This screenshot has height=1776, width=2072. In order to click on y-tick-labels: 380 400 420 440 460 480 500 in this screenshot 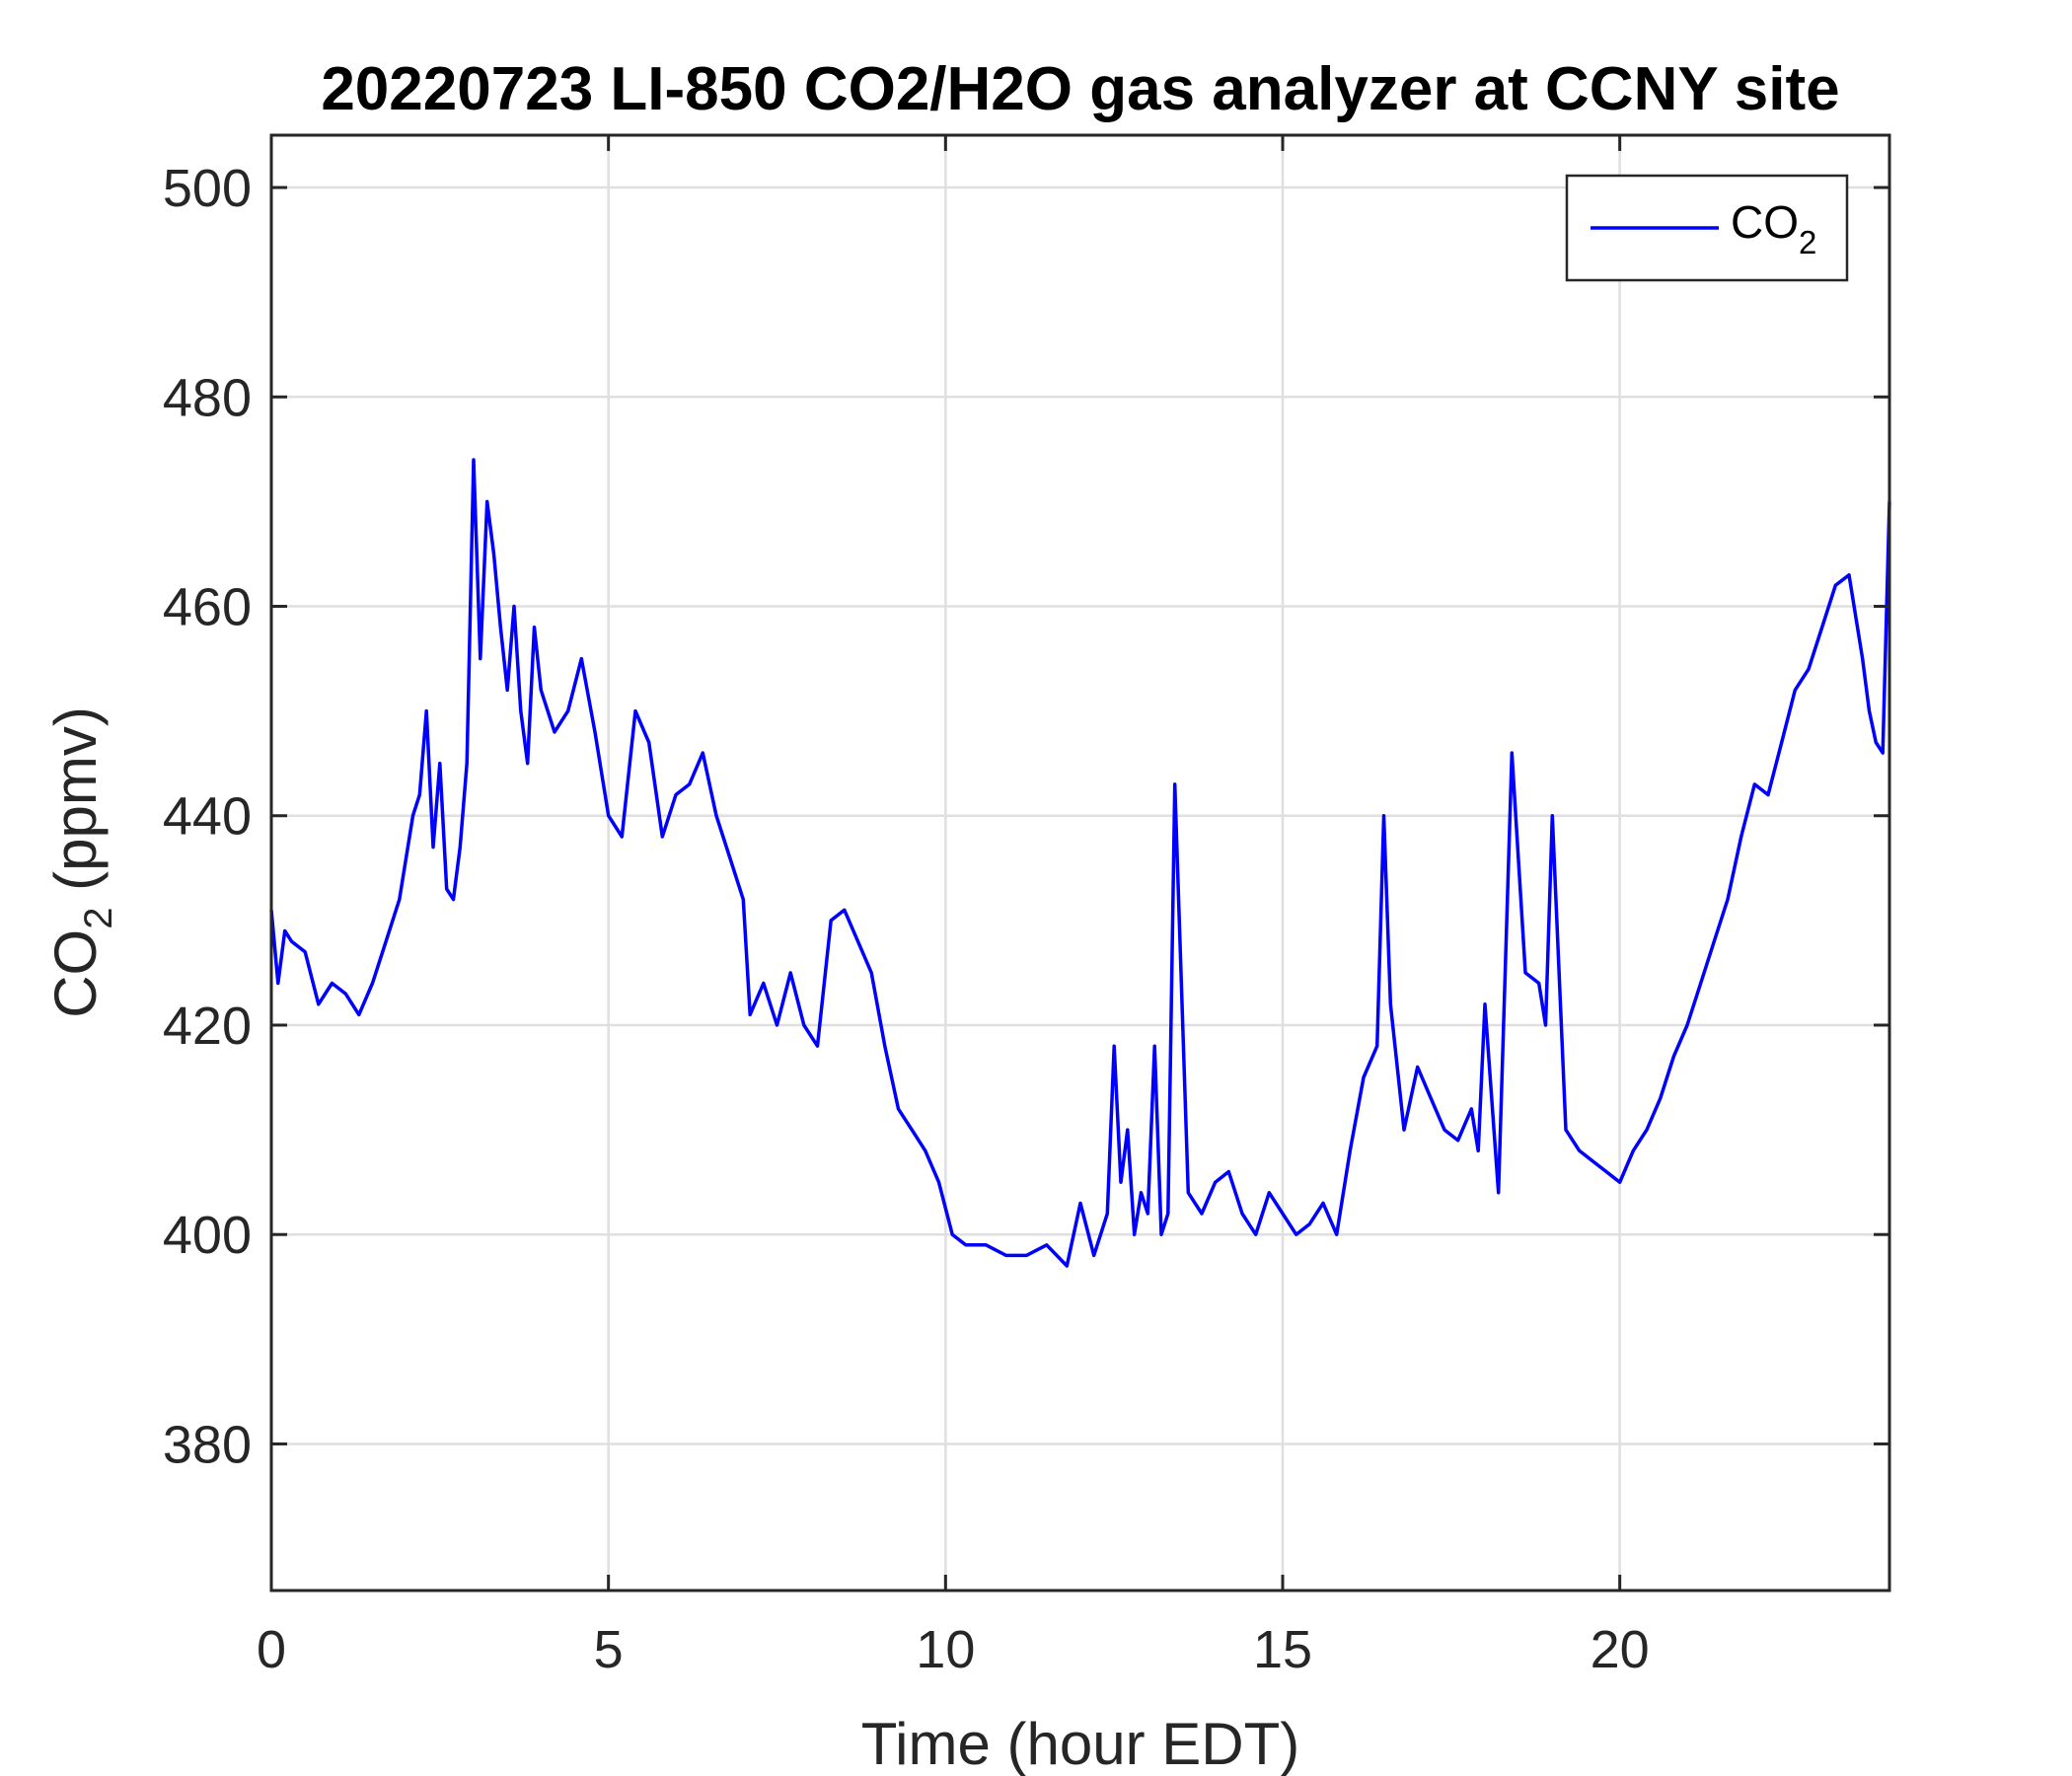, I will do `click(208, 817)`.